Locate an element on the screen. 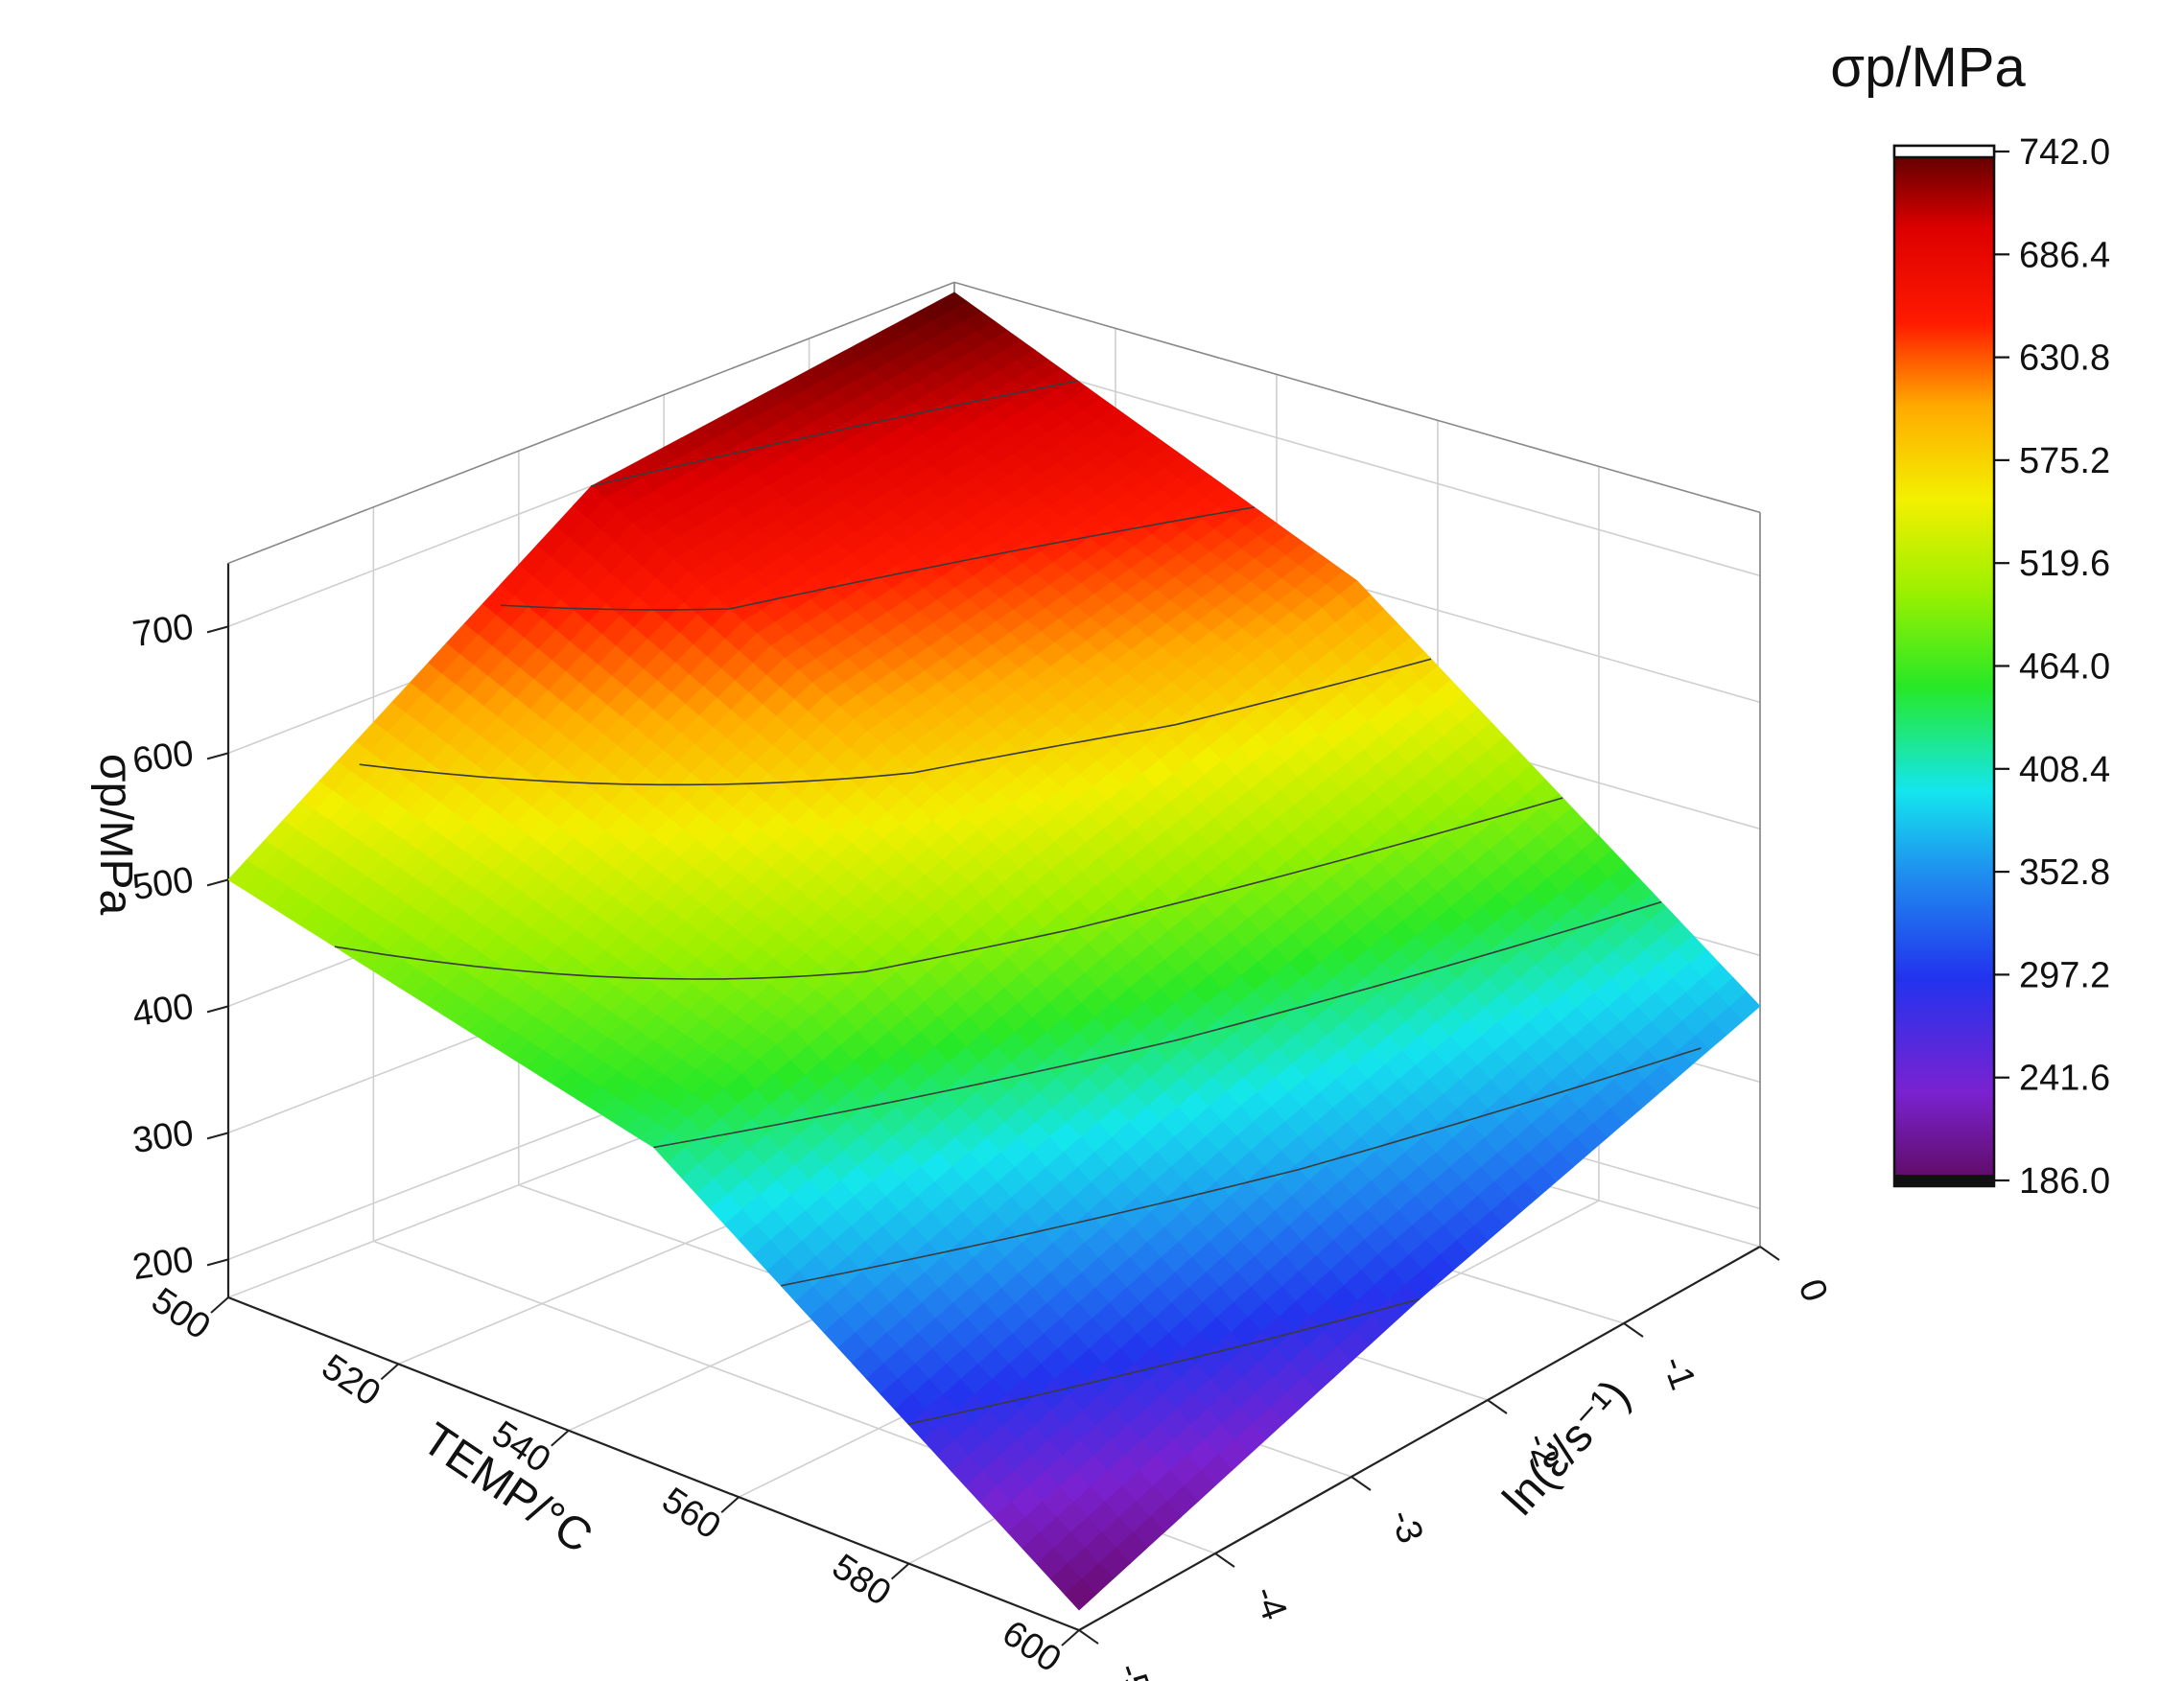  y-tick-label: -1 is located at coordinates (1679, 1373).